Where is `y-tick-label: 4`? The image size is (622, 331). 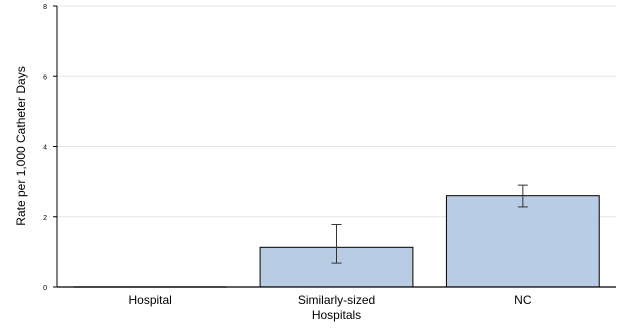
y-tick-label: 4 is located at coordinates (45, 148).